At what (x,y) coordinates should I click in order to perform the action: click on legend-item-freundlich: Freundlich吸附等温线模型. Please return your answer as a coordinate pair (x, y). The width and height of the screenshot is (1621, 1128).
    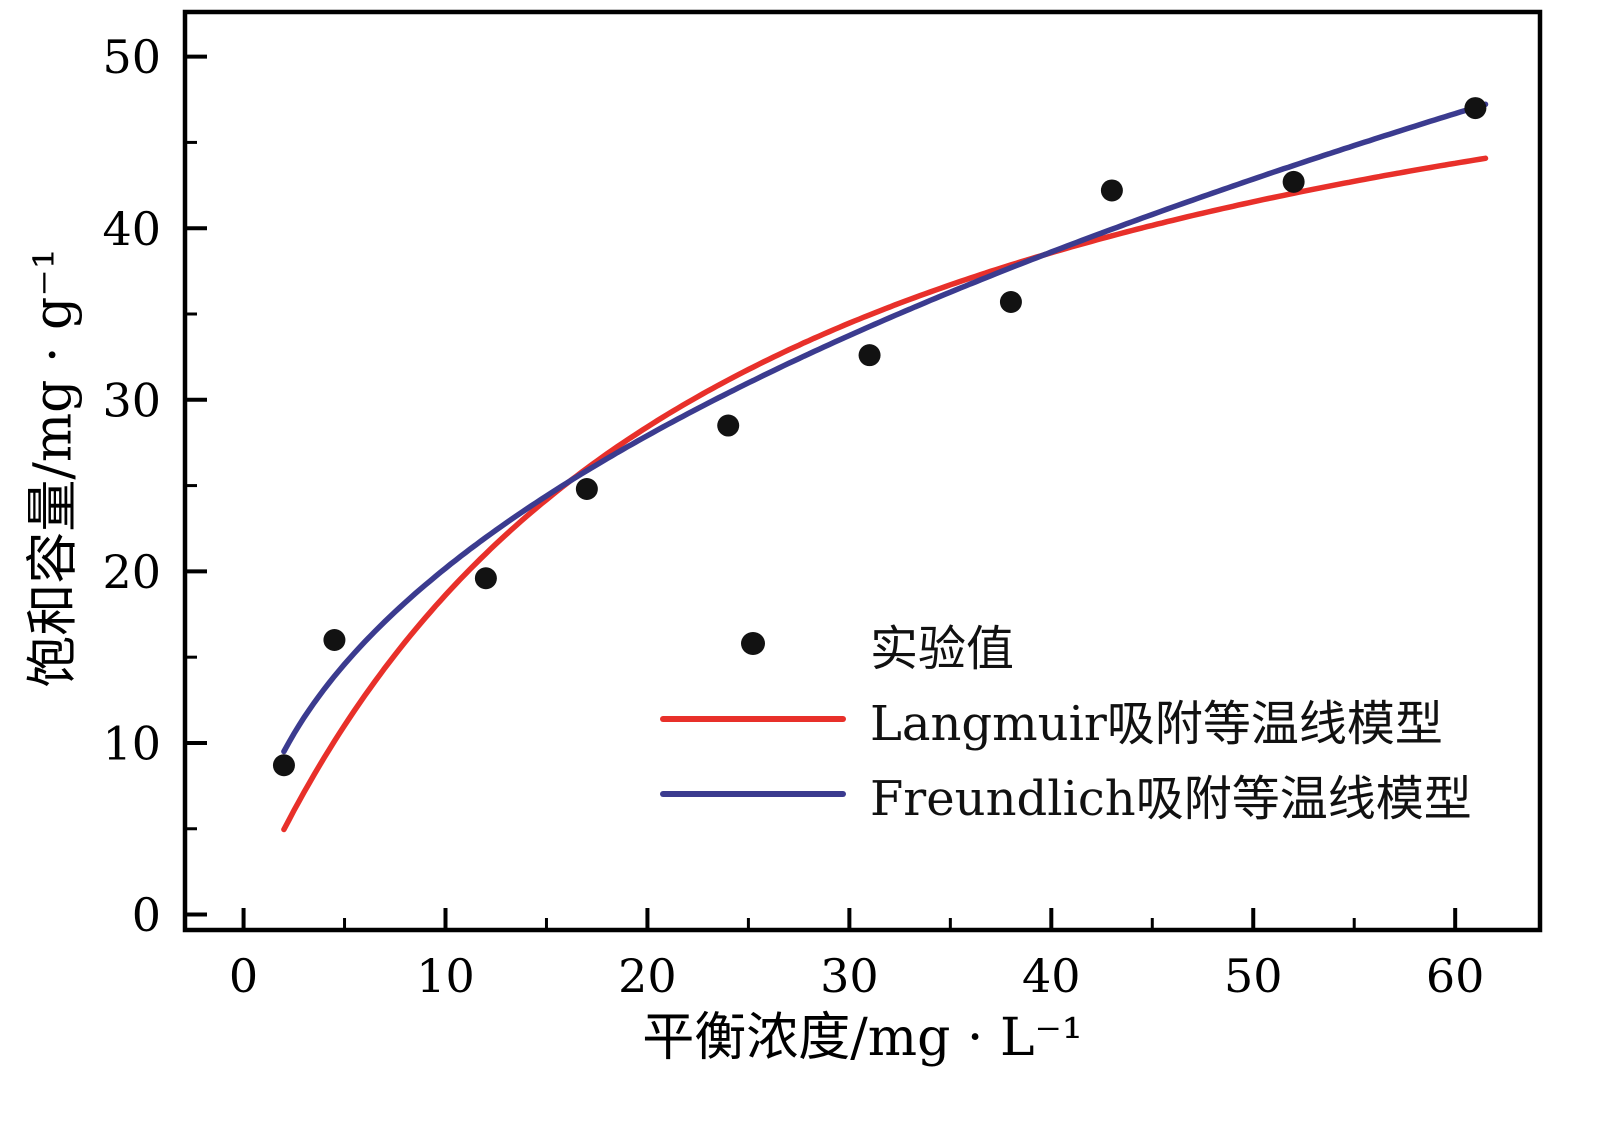
    Looking at the image, I should click on (1066, 793).